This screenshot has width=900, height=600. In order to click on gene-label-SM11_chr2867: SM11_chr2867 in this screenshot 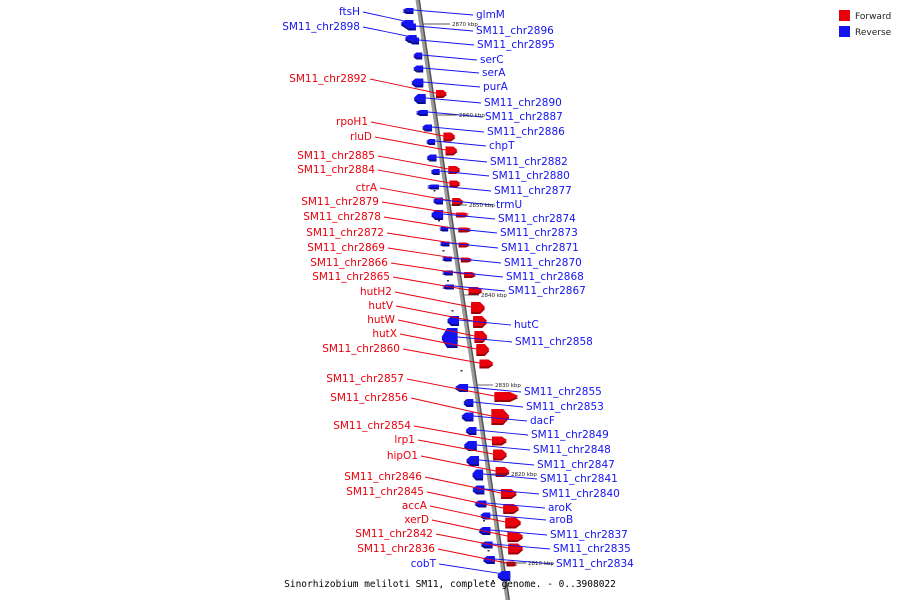, I will do `click(547, 291)`.